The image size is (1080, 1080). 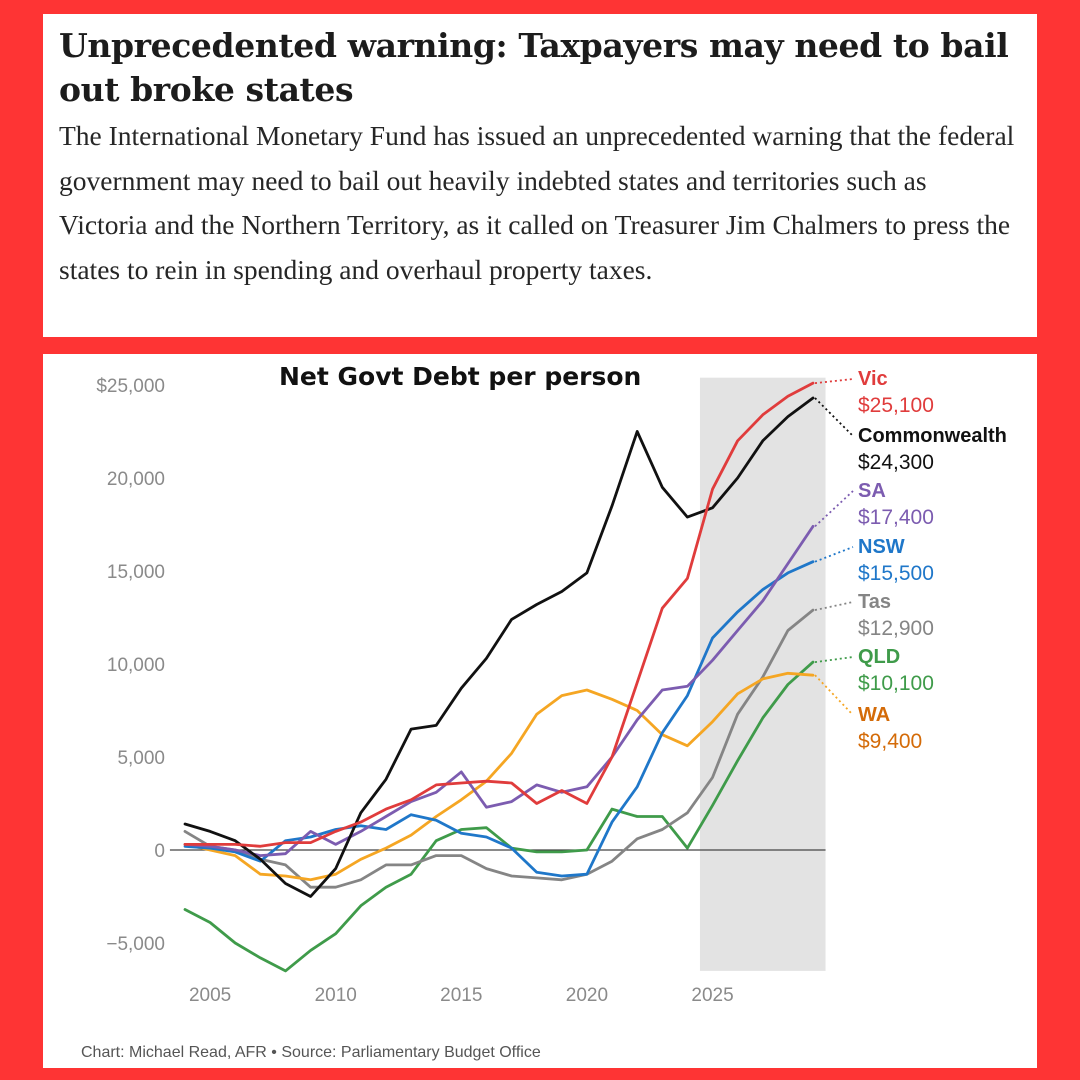 I want to click on x-tick-label: 2015, so click(x=461, y=995).